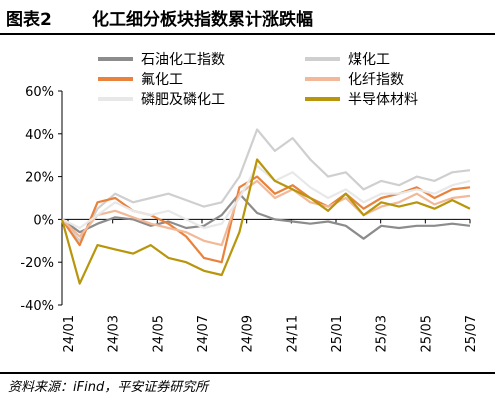  What do you see at coordinates (426, 333) in the screenshot?
I see `x-tick-label: 25/05` at bounding box center [426, 333].